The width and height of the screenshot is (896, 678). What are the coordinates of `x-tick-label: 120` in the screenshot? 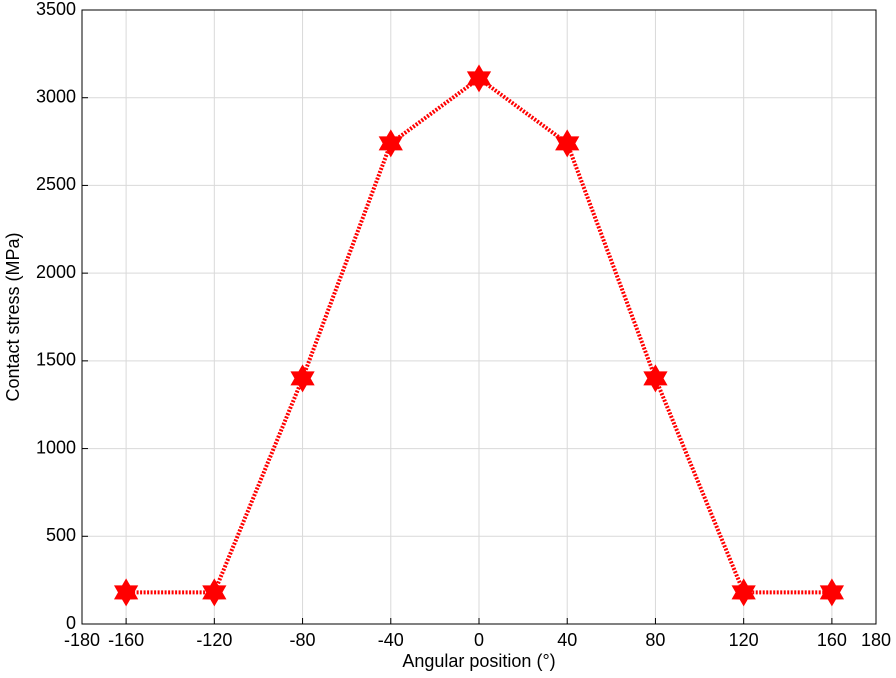 It's located at (744, 640).